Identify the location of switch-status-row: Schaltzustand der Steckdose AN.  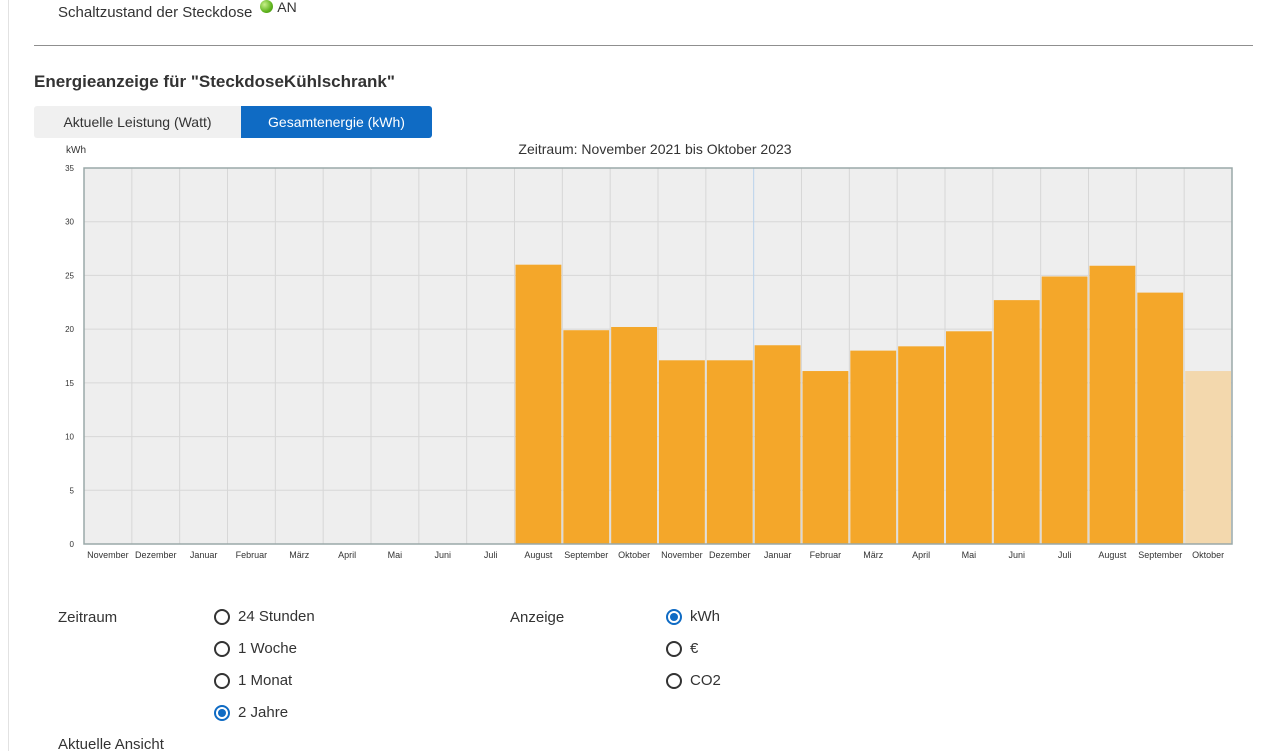
(177, 10).